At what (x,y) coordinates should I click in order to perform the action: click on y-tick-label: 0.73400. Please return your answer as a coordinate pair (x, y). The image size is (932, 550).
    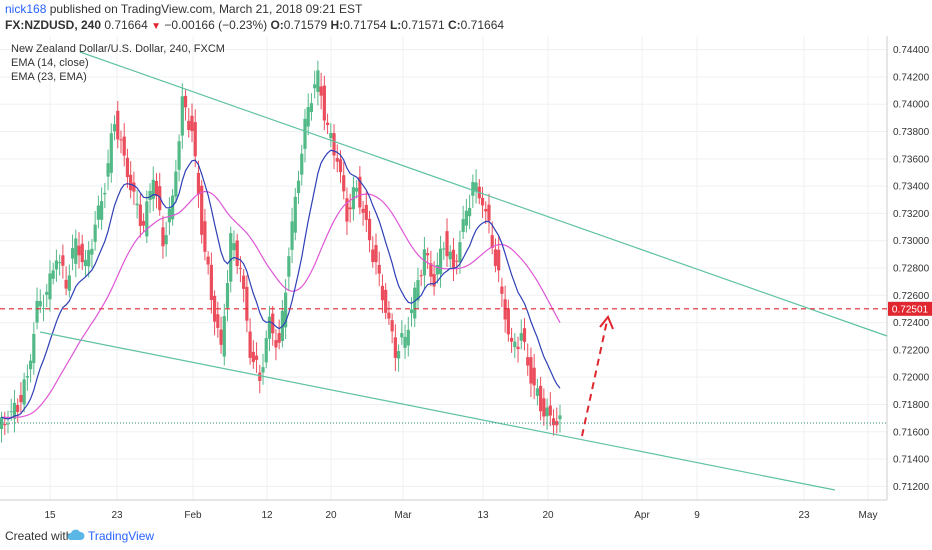
    Looking at the image, I should click on (911, 187).